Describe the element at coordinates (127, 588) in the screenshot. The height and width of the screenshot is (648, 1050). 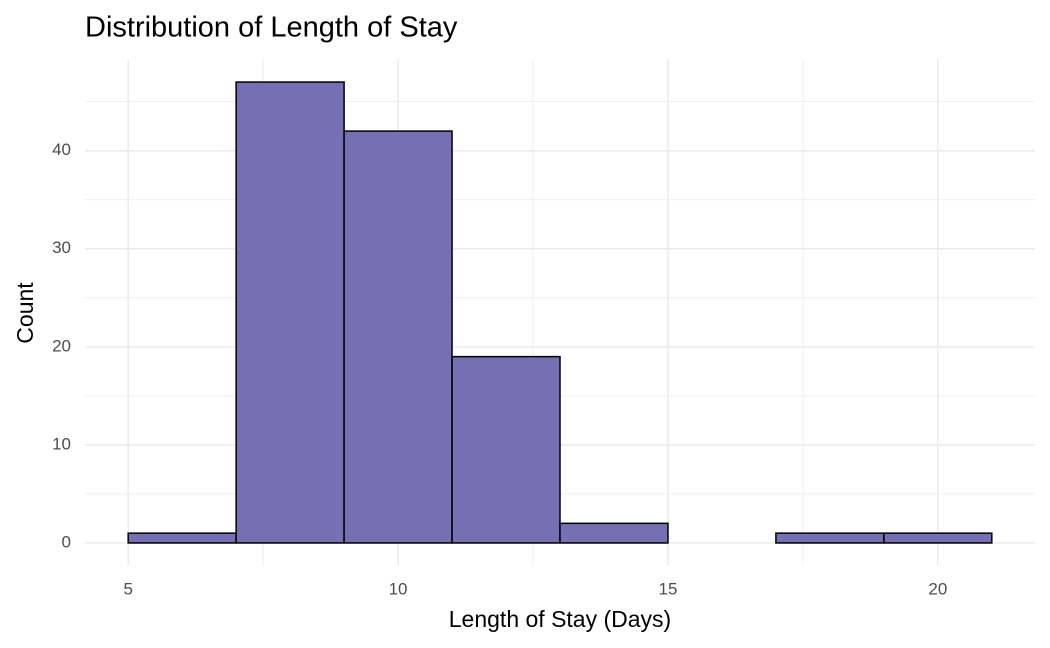
I see `x-tick-label: 5` at that location.